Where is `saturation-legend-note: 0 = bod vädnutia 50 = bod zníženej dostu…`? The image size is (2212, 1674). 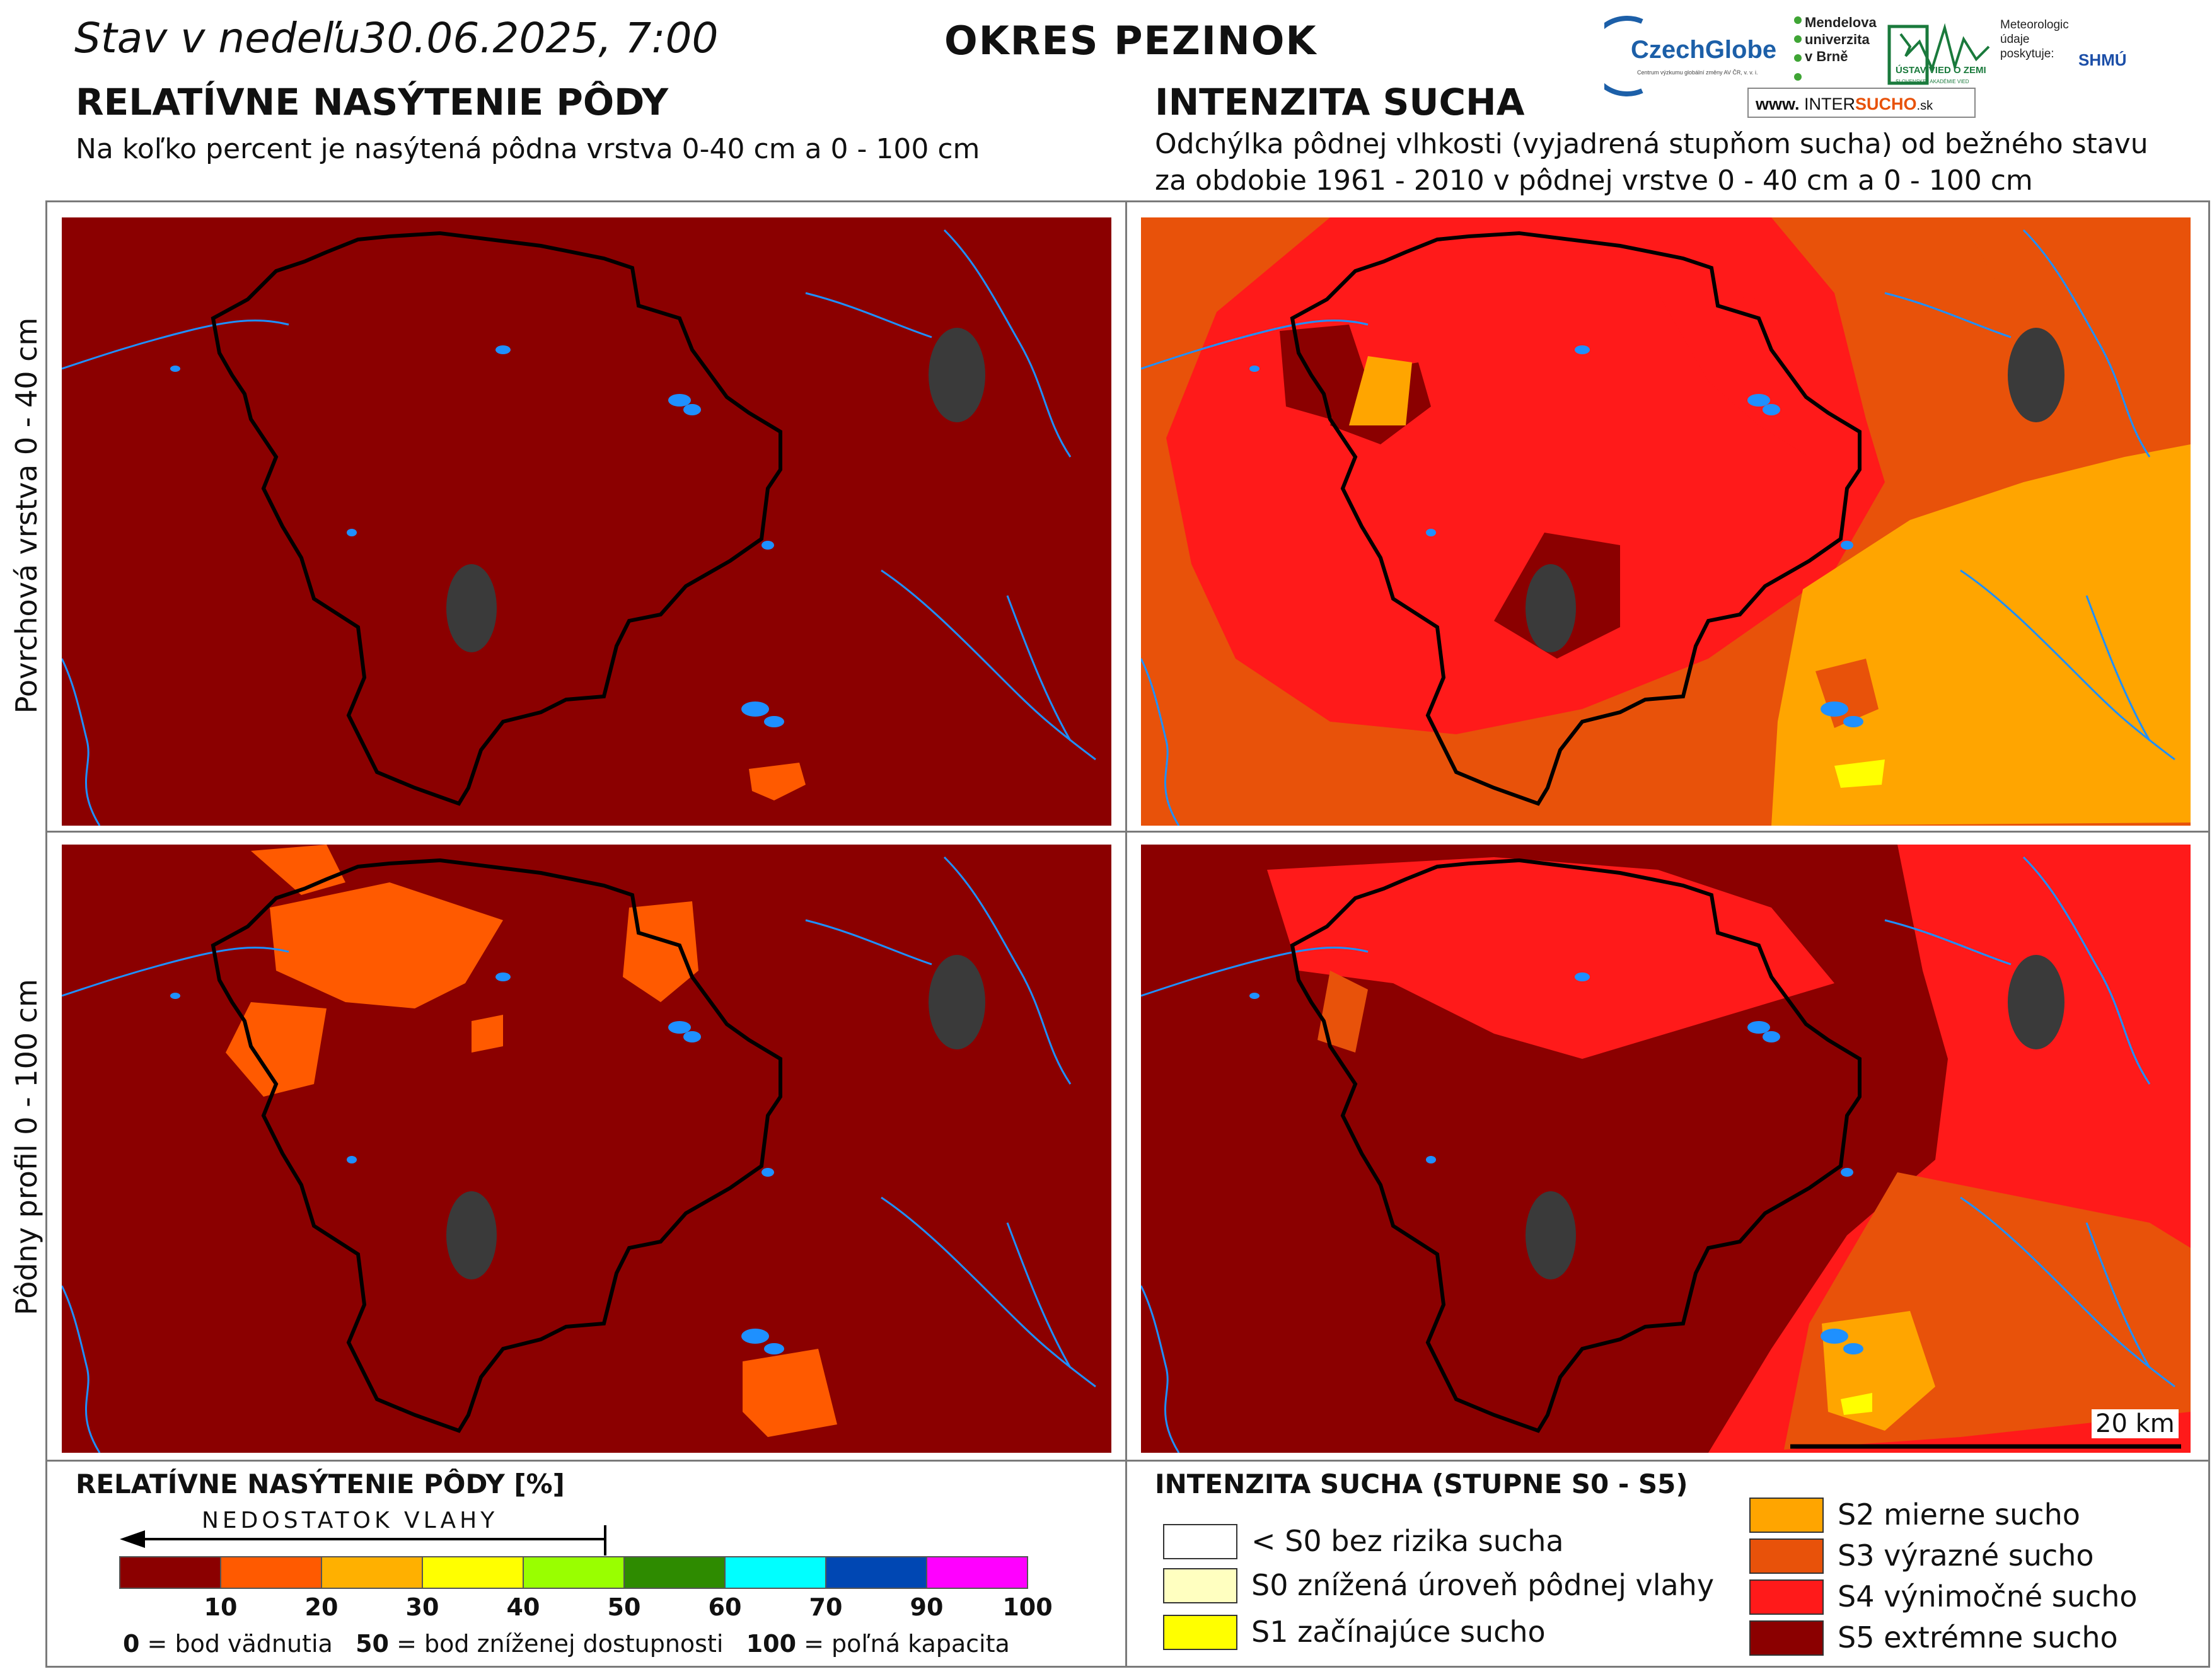
saturation-legend-note: 0 = bod vädnutia 50 = bod zníženej dostu… is located at coordinates (566, 1644).